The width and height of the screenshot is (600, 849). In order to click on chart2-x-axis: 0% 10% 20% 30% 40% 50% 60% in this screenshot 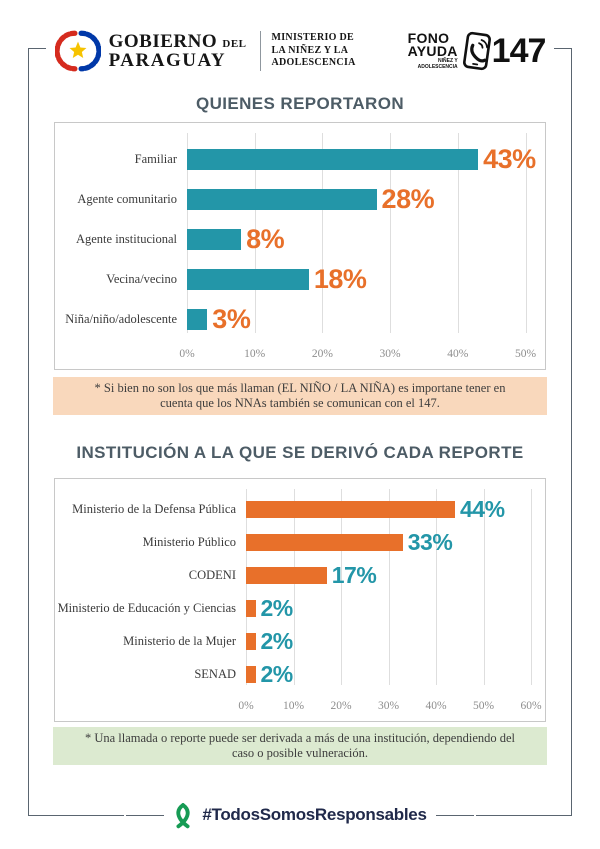, I will do `click(300, 706)`.